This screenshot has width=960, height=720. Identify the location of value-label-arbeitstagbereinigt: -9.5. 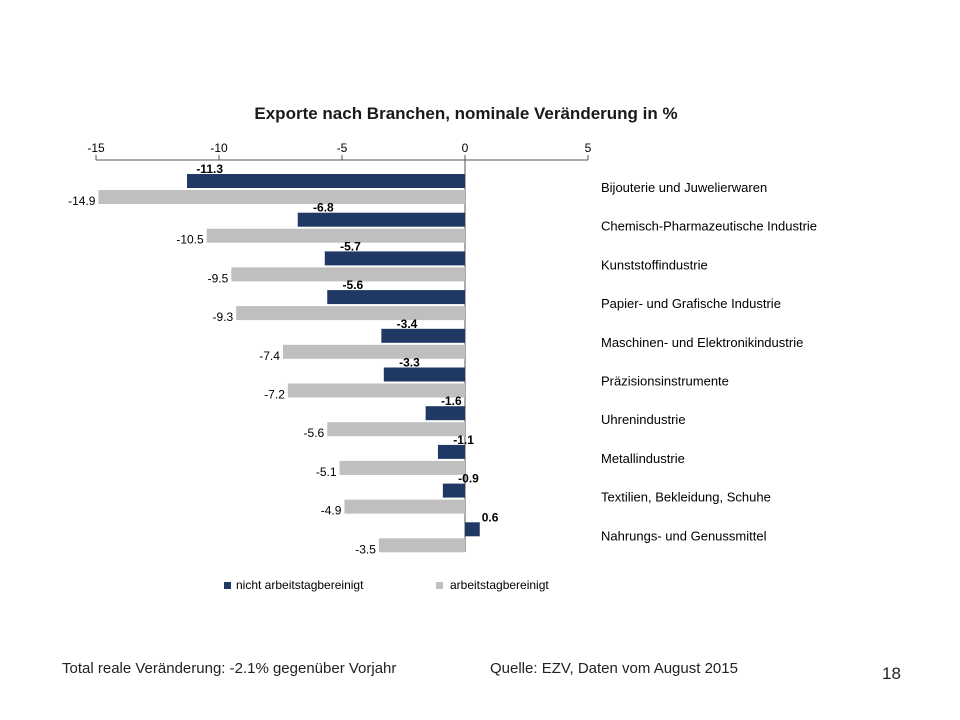
(218, 278).